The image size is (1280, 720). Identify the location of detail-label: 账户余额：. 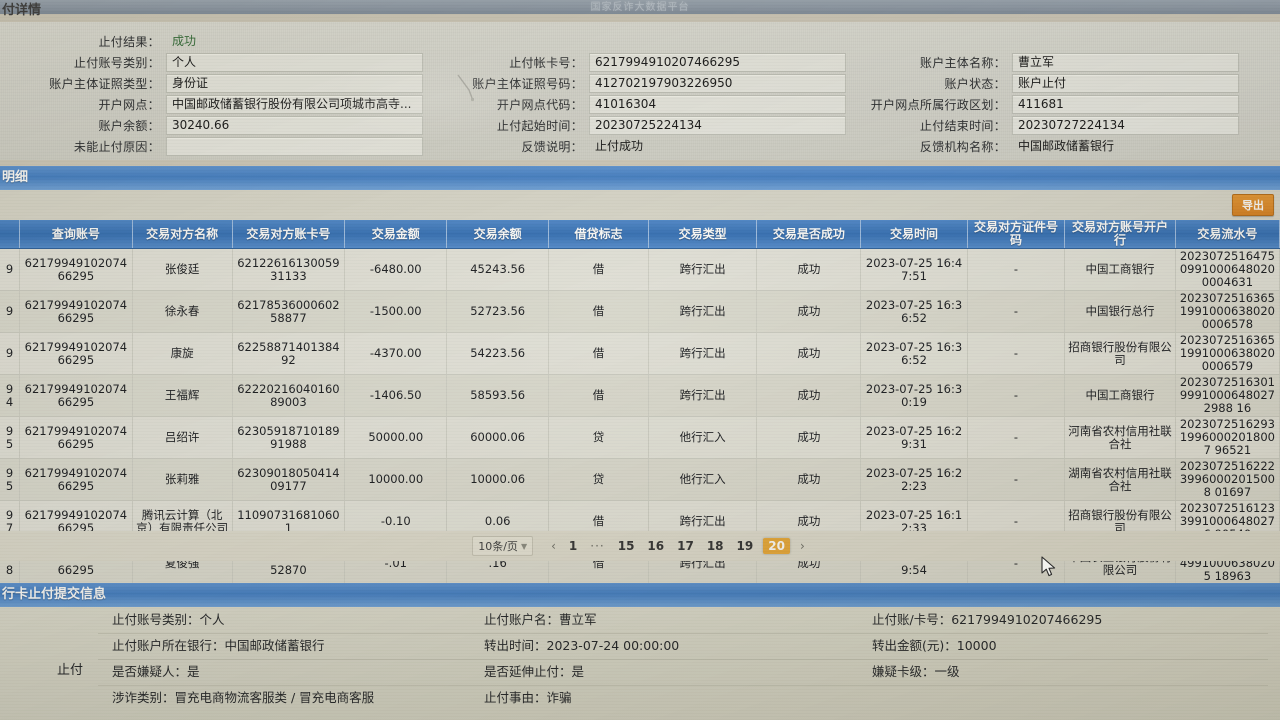
(129, 126).